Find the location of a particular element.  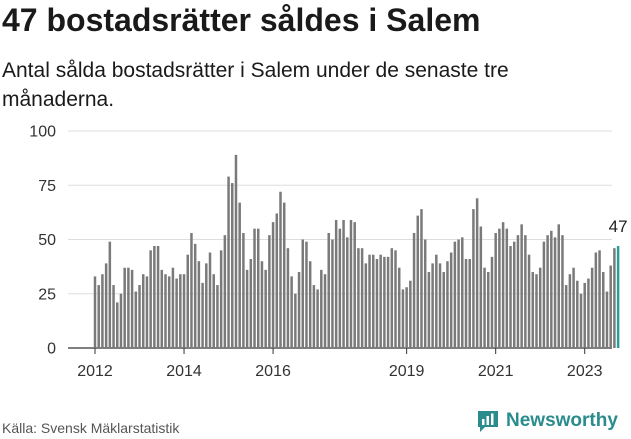

y-tick-label: 100 is located at coordinates (42, 132).